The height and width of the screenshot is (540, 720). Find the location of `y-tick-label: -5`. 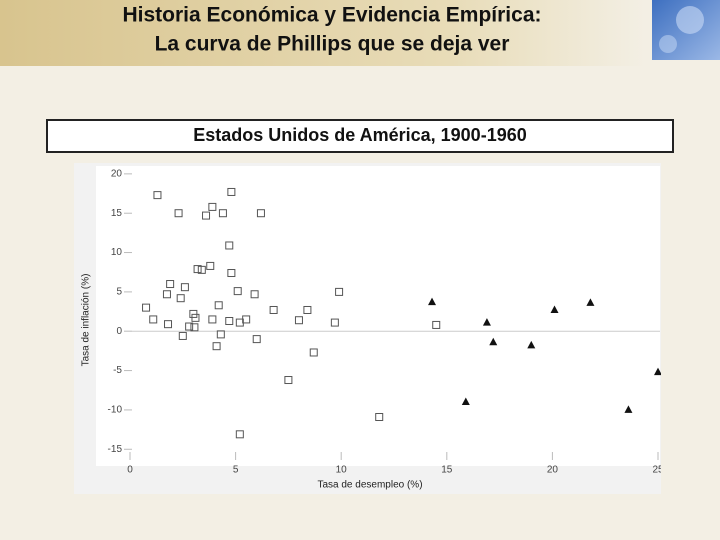

y-tick-label: -5 is located at coordinates (117, 370).